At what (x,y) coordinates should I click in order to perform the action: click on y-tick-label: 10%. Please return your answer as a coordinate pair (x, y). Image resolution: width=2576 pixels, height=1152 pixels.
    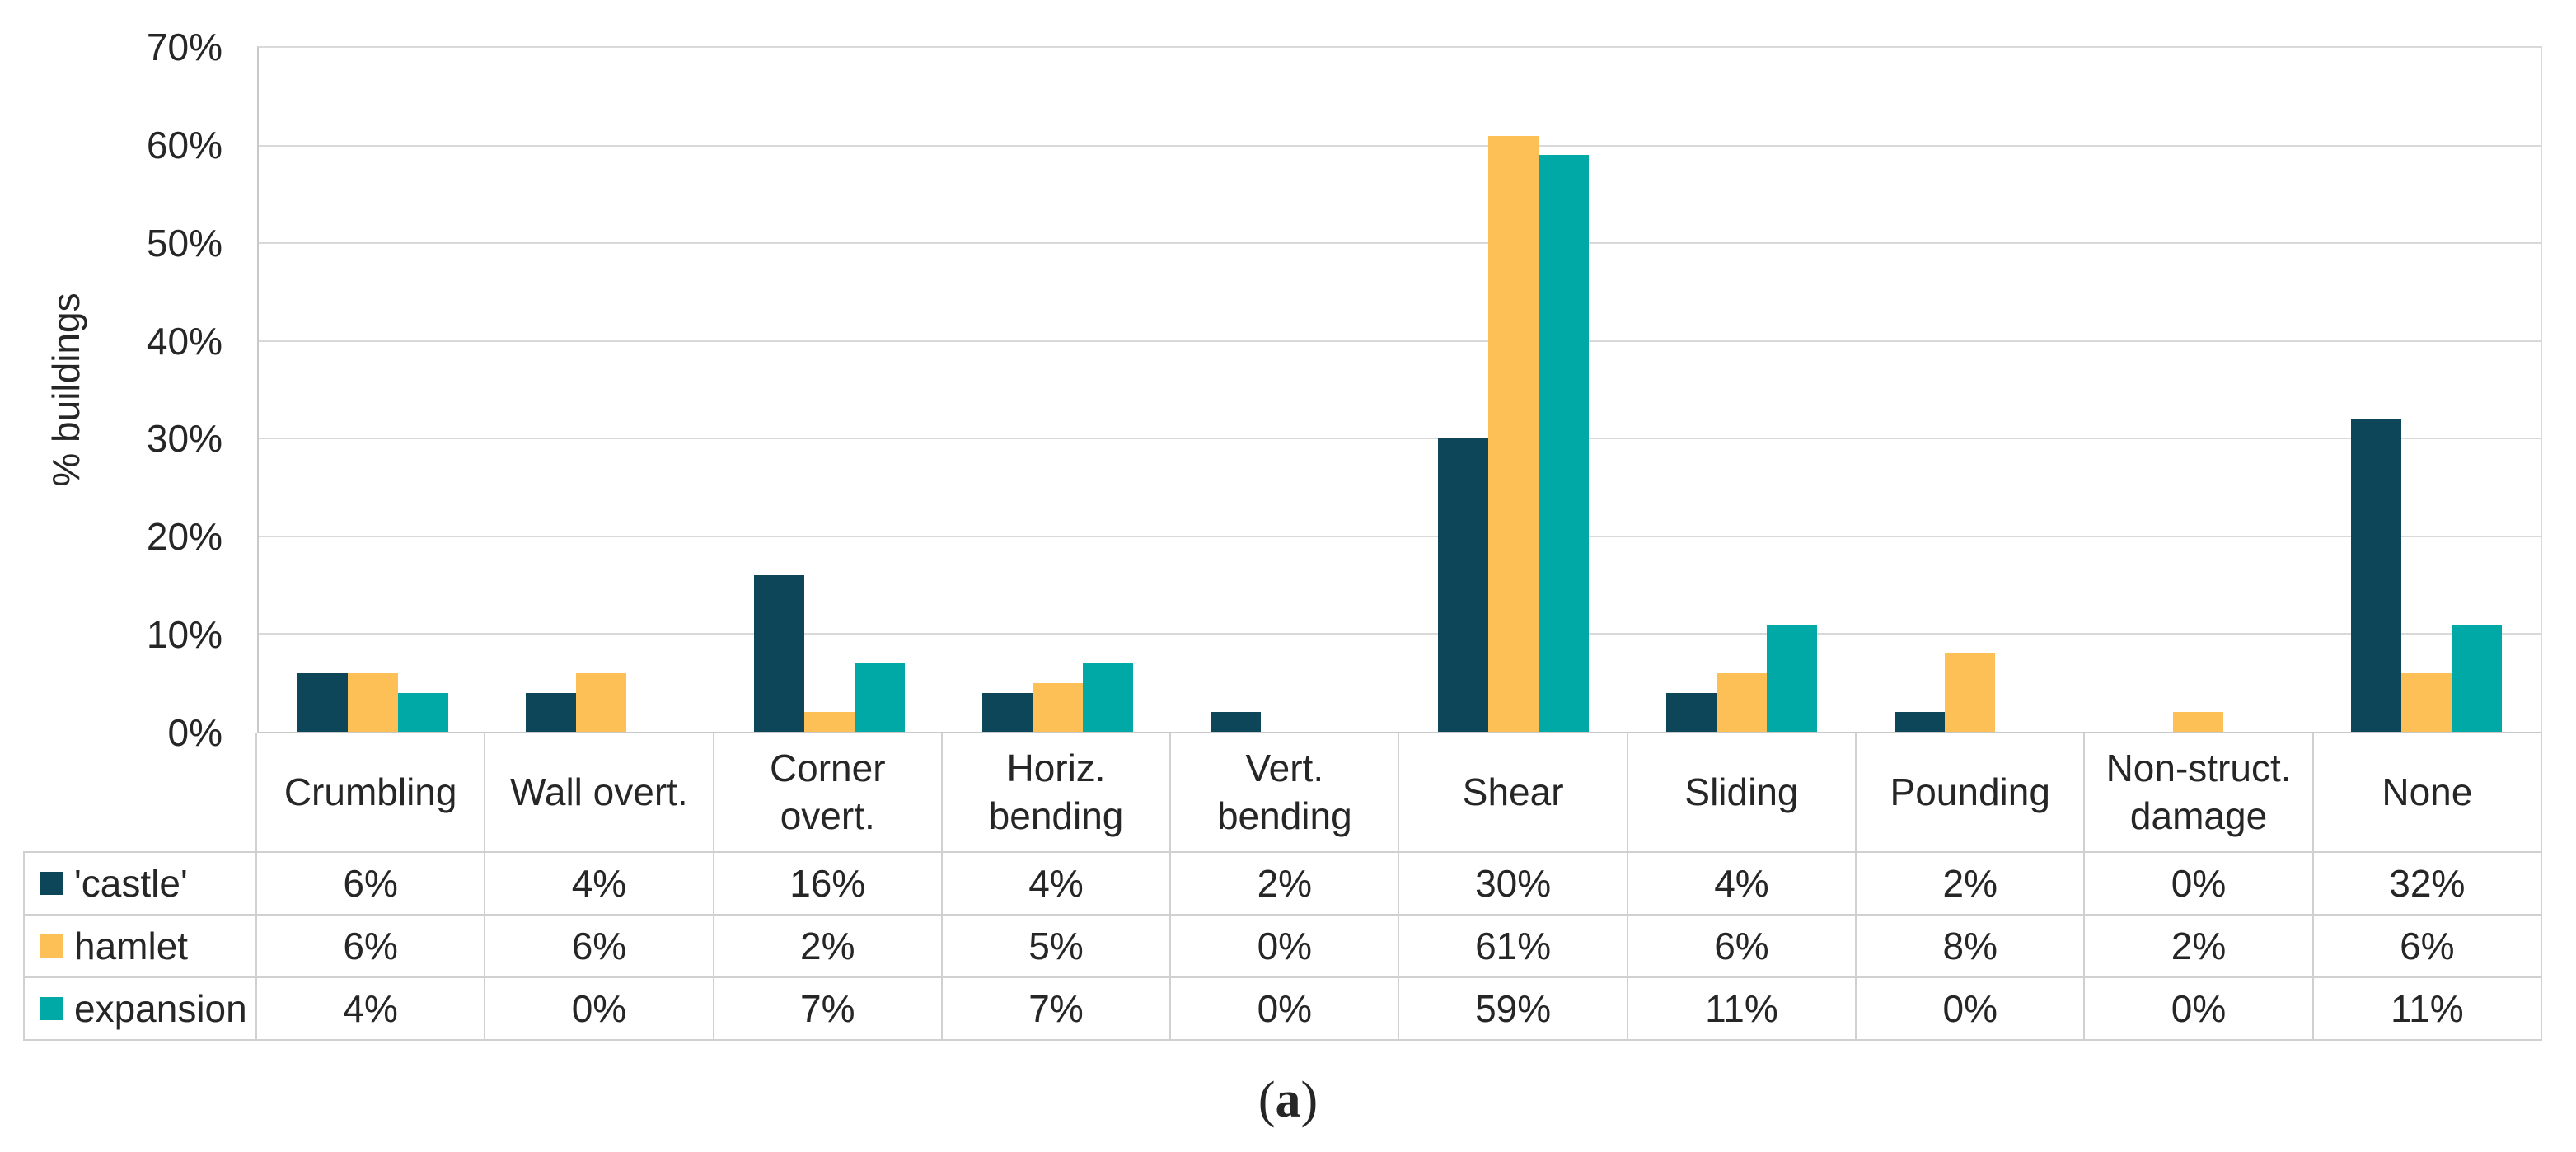
    Looking at the image, I should click on (184, 635).